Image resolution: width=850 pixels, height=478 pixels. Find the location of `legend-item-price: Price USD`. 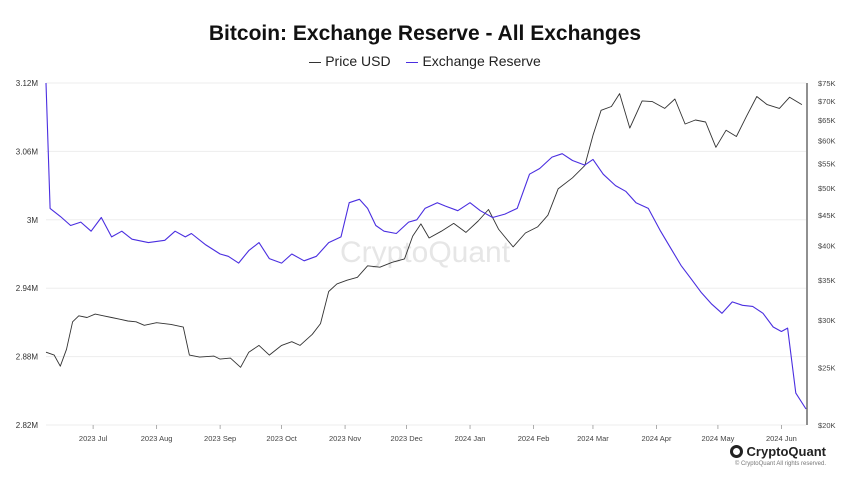

legend-item-price: Price USD is located at coordinates (350, 61).